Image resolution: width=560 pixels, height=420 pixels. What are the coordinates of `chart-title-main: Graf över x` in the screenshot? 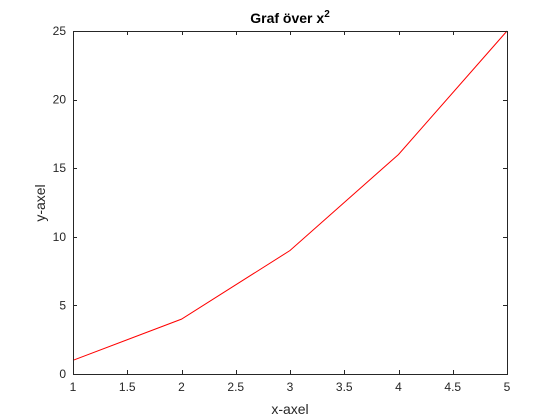 It's located at (287, 18).